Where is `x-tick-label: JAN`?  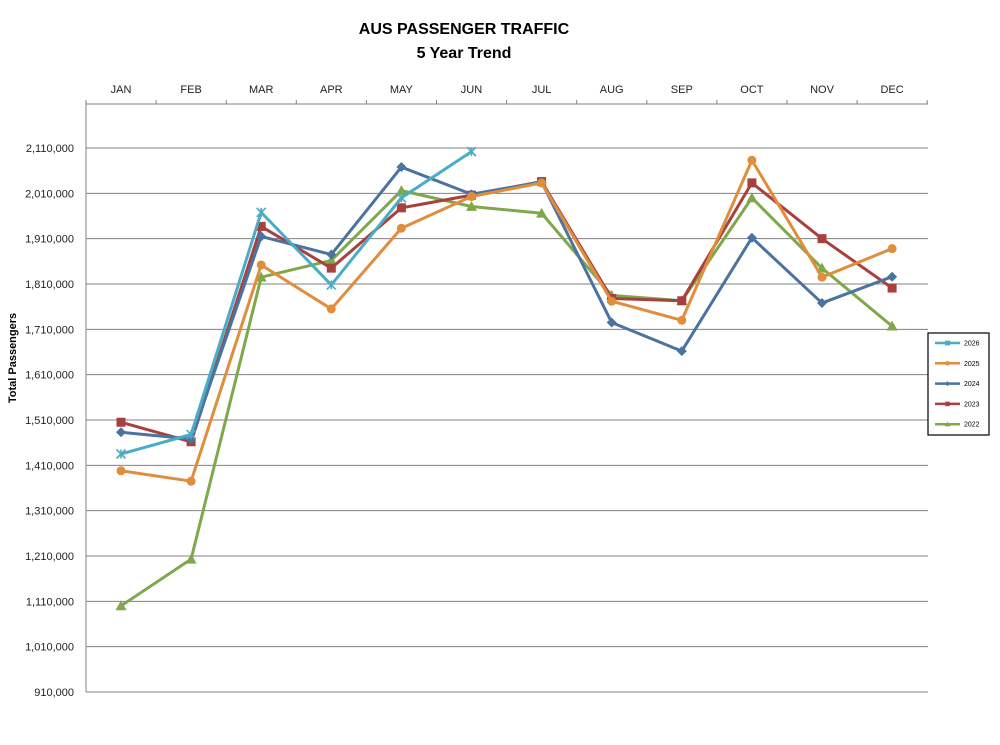 x-tick-label: JAN is located at coordinates (121, 90).